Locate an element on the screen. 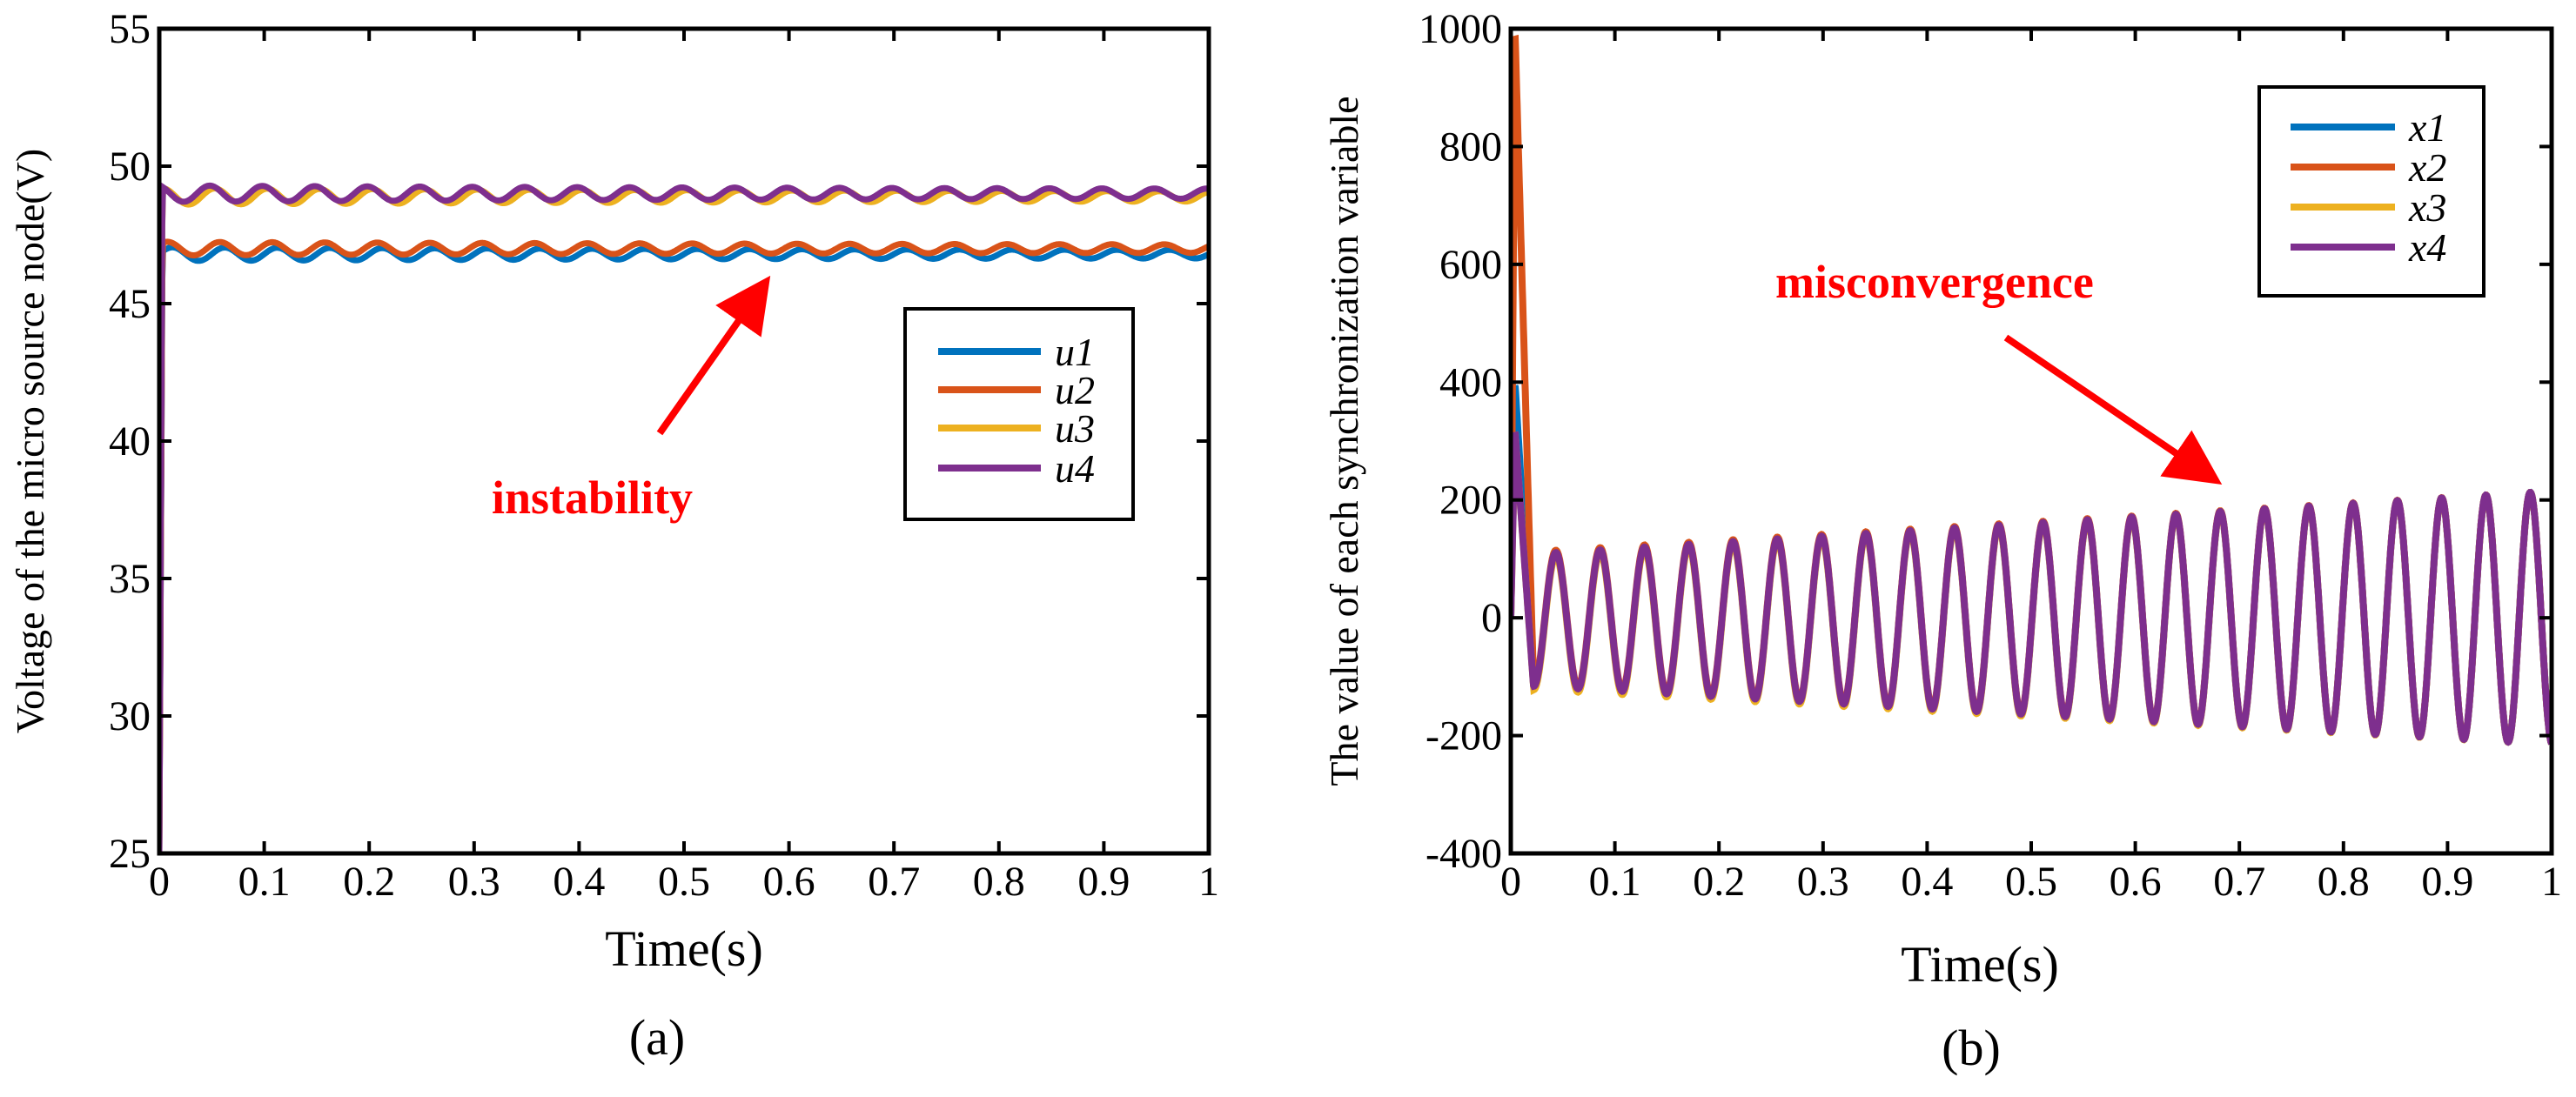 The image size is (2576, 1097). panel-b-xtick-label: 1 is located at coordinates (2551, 882).